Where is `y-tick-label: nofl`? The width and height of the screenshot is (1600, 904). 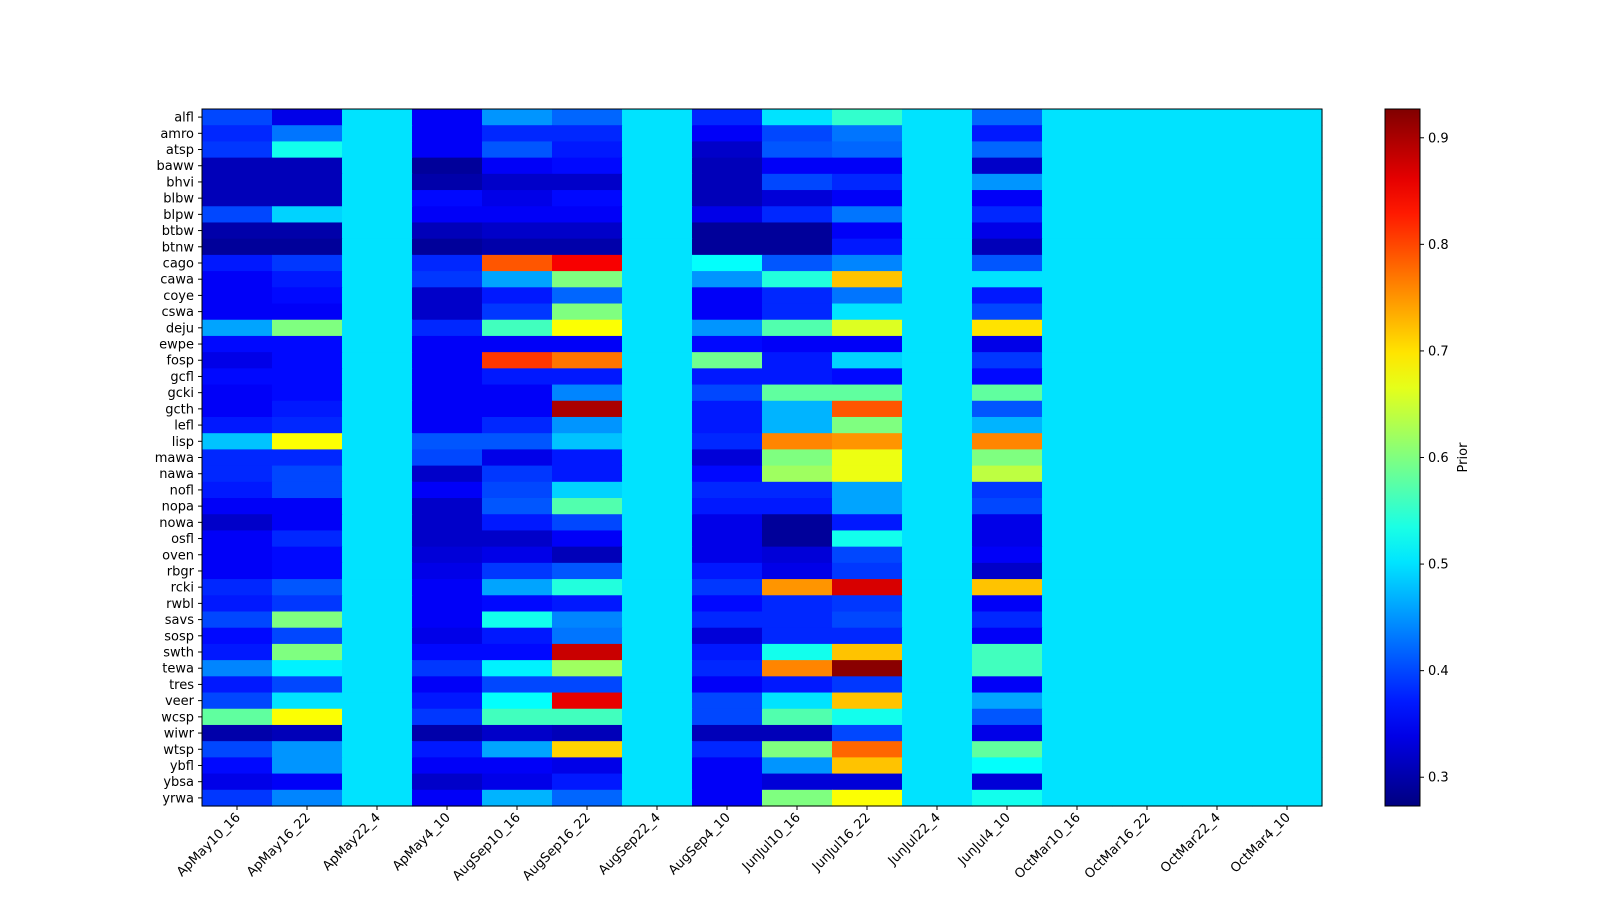 y-tick-label: nofl is located at coordinates (182, 490).